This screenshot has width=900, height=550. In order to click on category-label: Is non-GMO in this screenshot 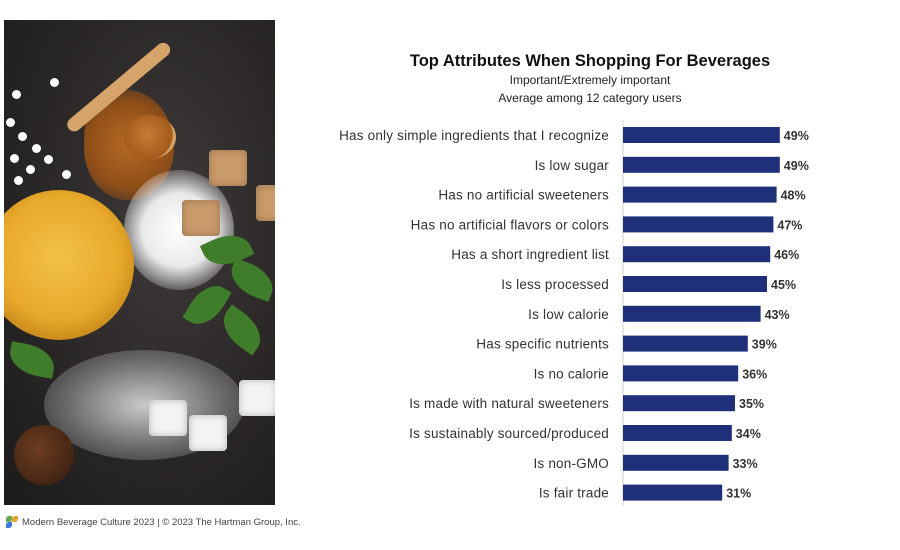, I will do `click(571, 463)`.